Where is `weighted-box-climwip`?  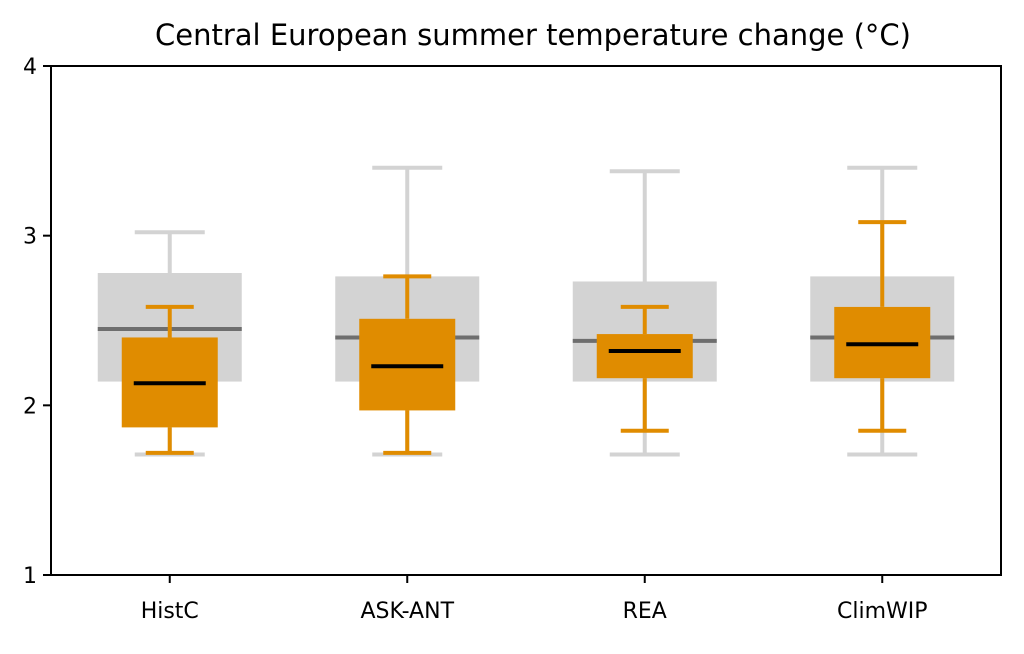 weighted-box-climwip is located at coordinates (882, 326).